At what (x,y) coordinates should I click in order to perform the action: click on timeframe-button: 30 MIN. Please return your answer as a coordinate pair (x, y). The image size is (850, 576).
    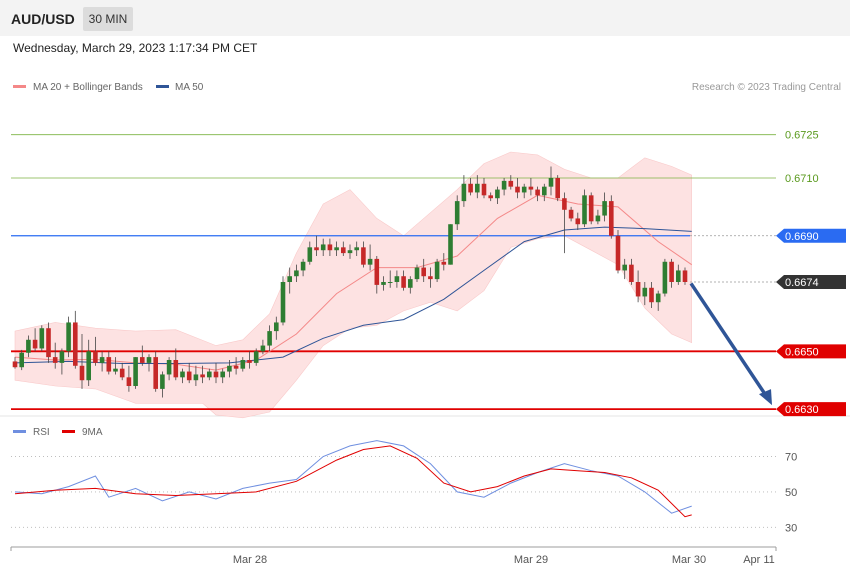
    Looking at the image, I should click on (108, 19).